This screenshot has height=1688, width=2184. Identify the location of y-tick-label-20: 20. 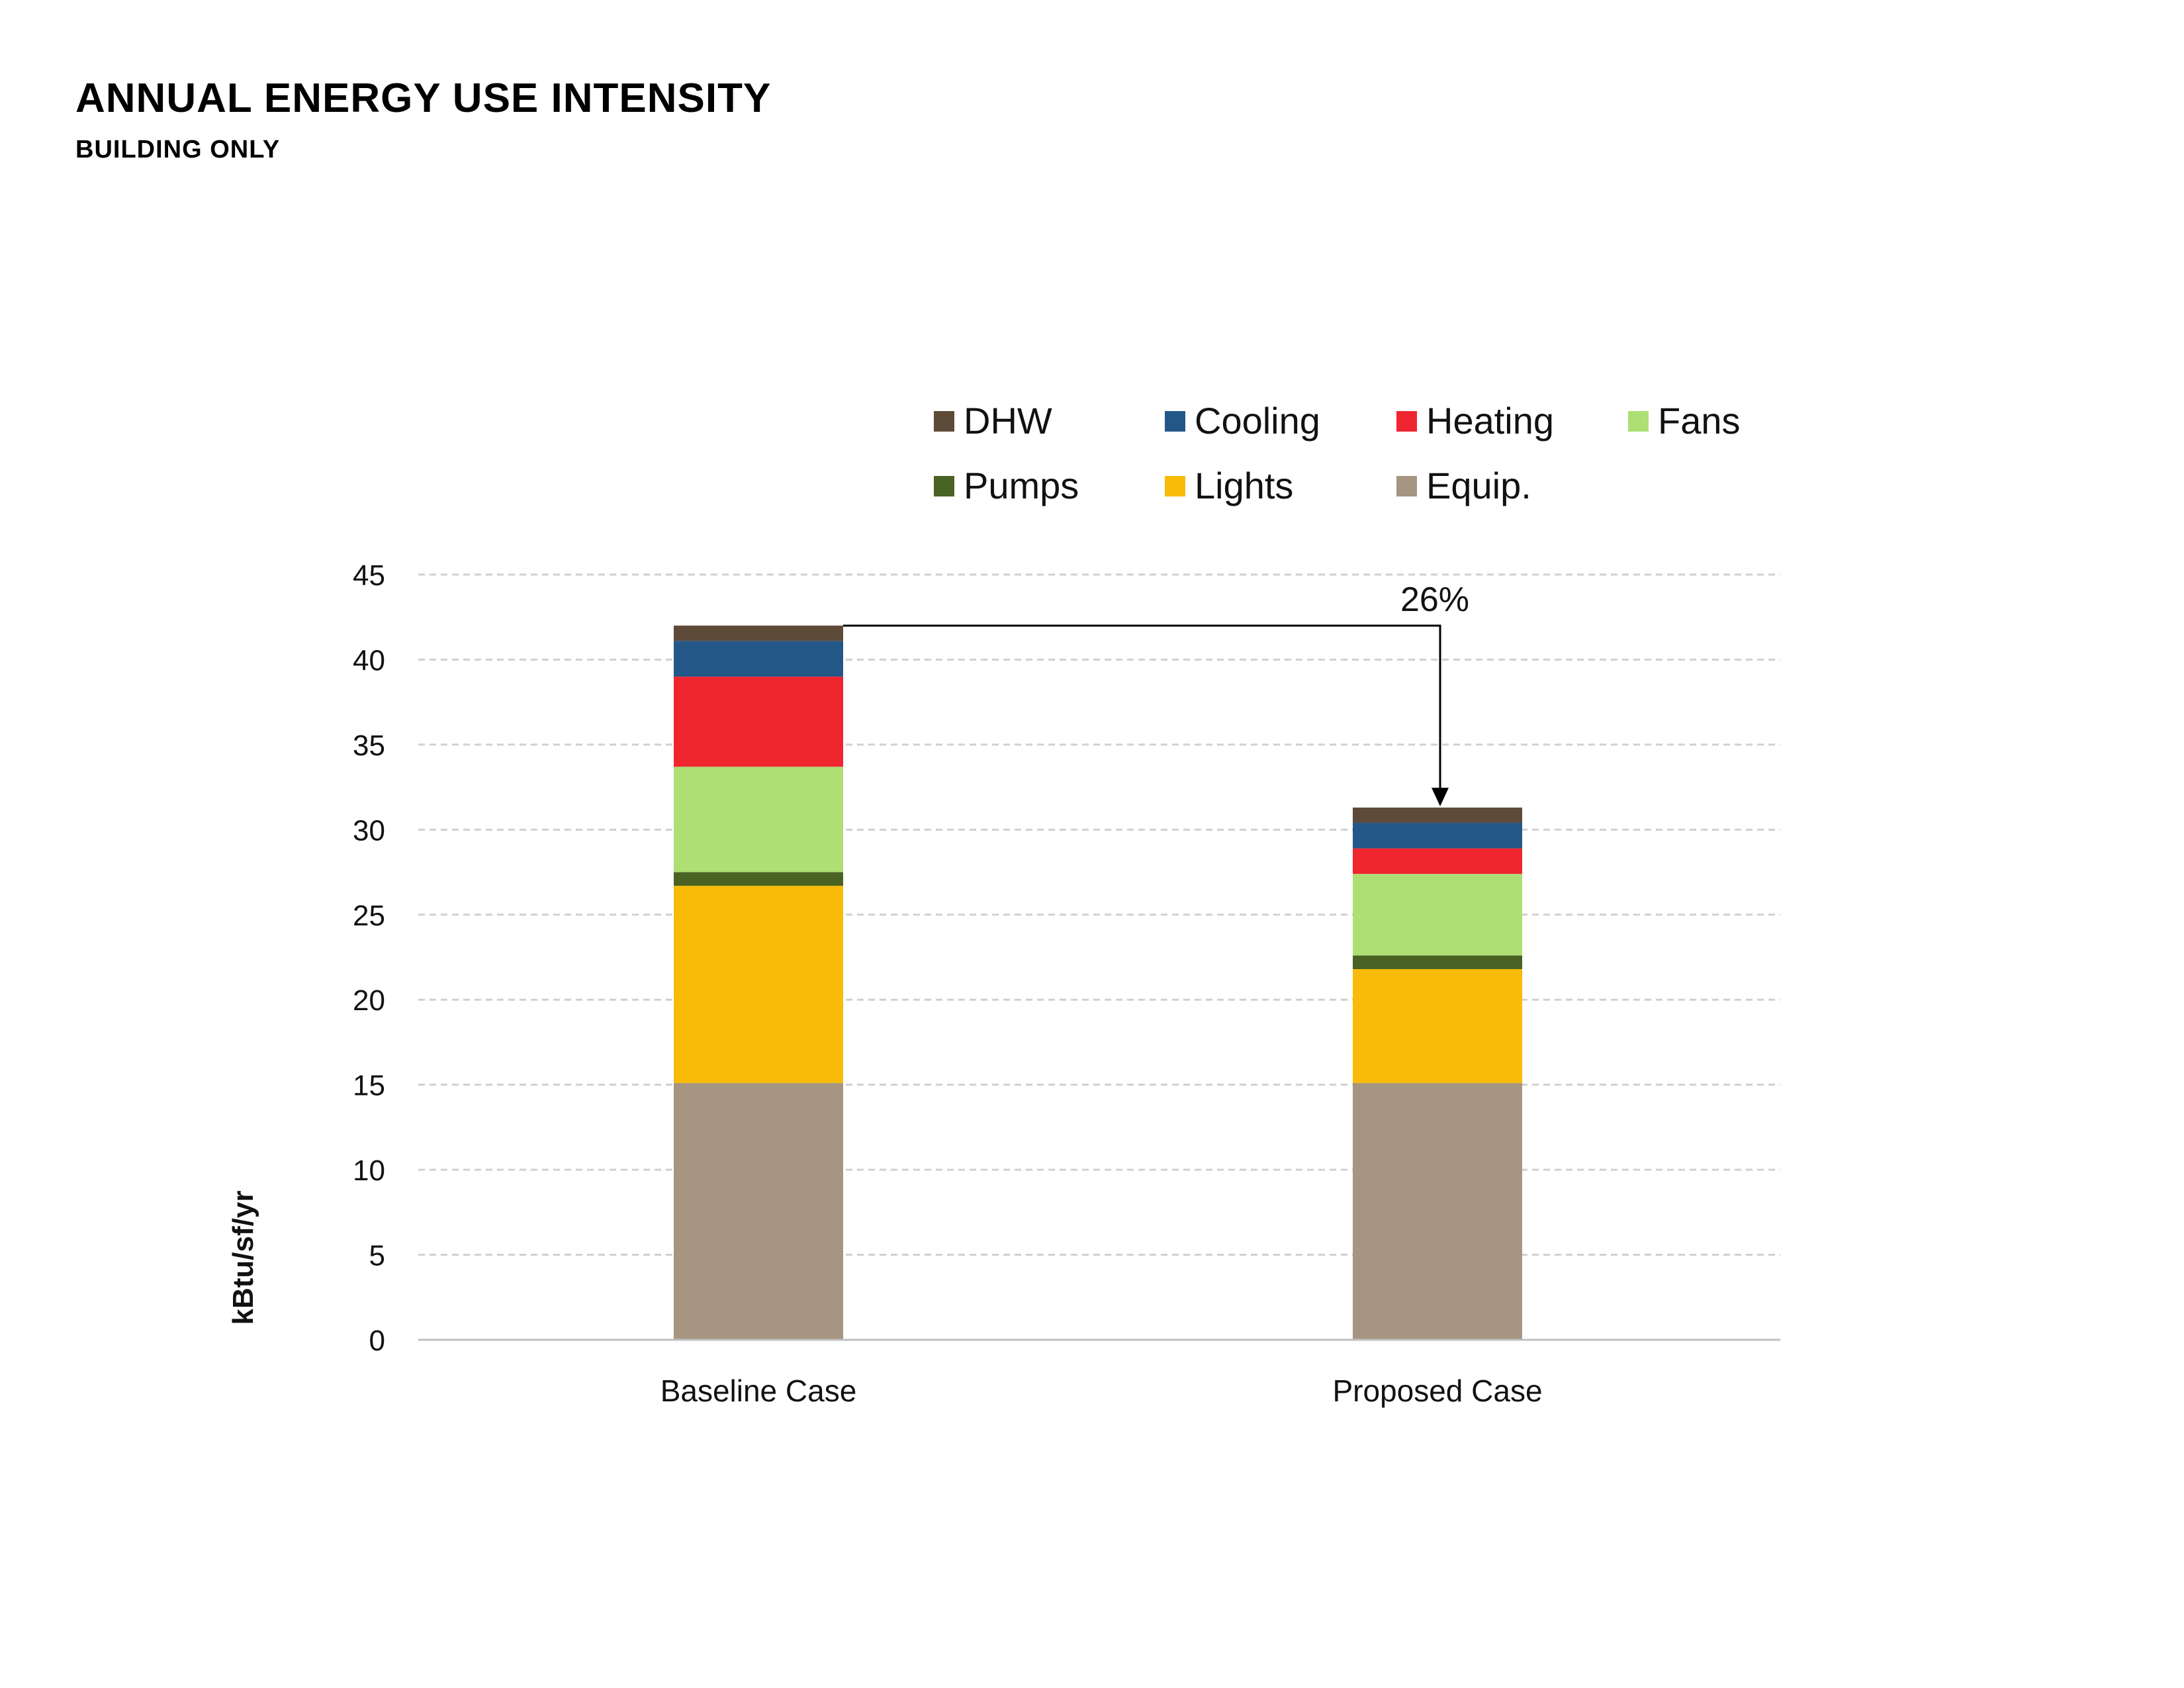
(369, 1000).